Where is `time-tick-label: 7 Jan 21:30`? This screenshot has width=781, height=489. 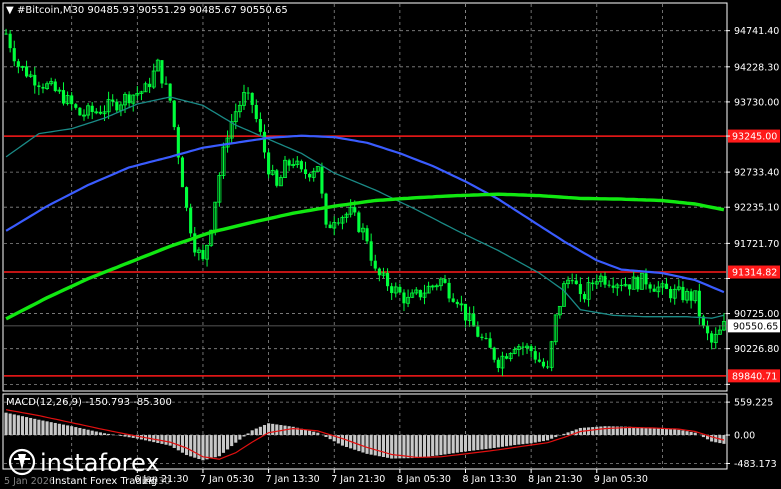
time-tick-label: 7 Jan 21:30 is located at coordinates (358, 479).